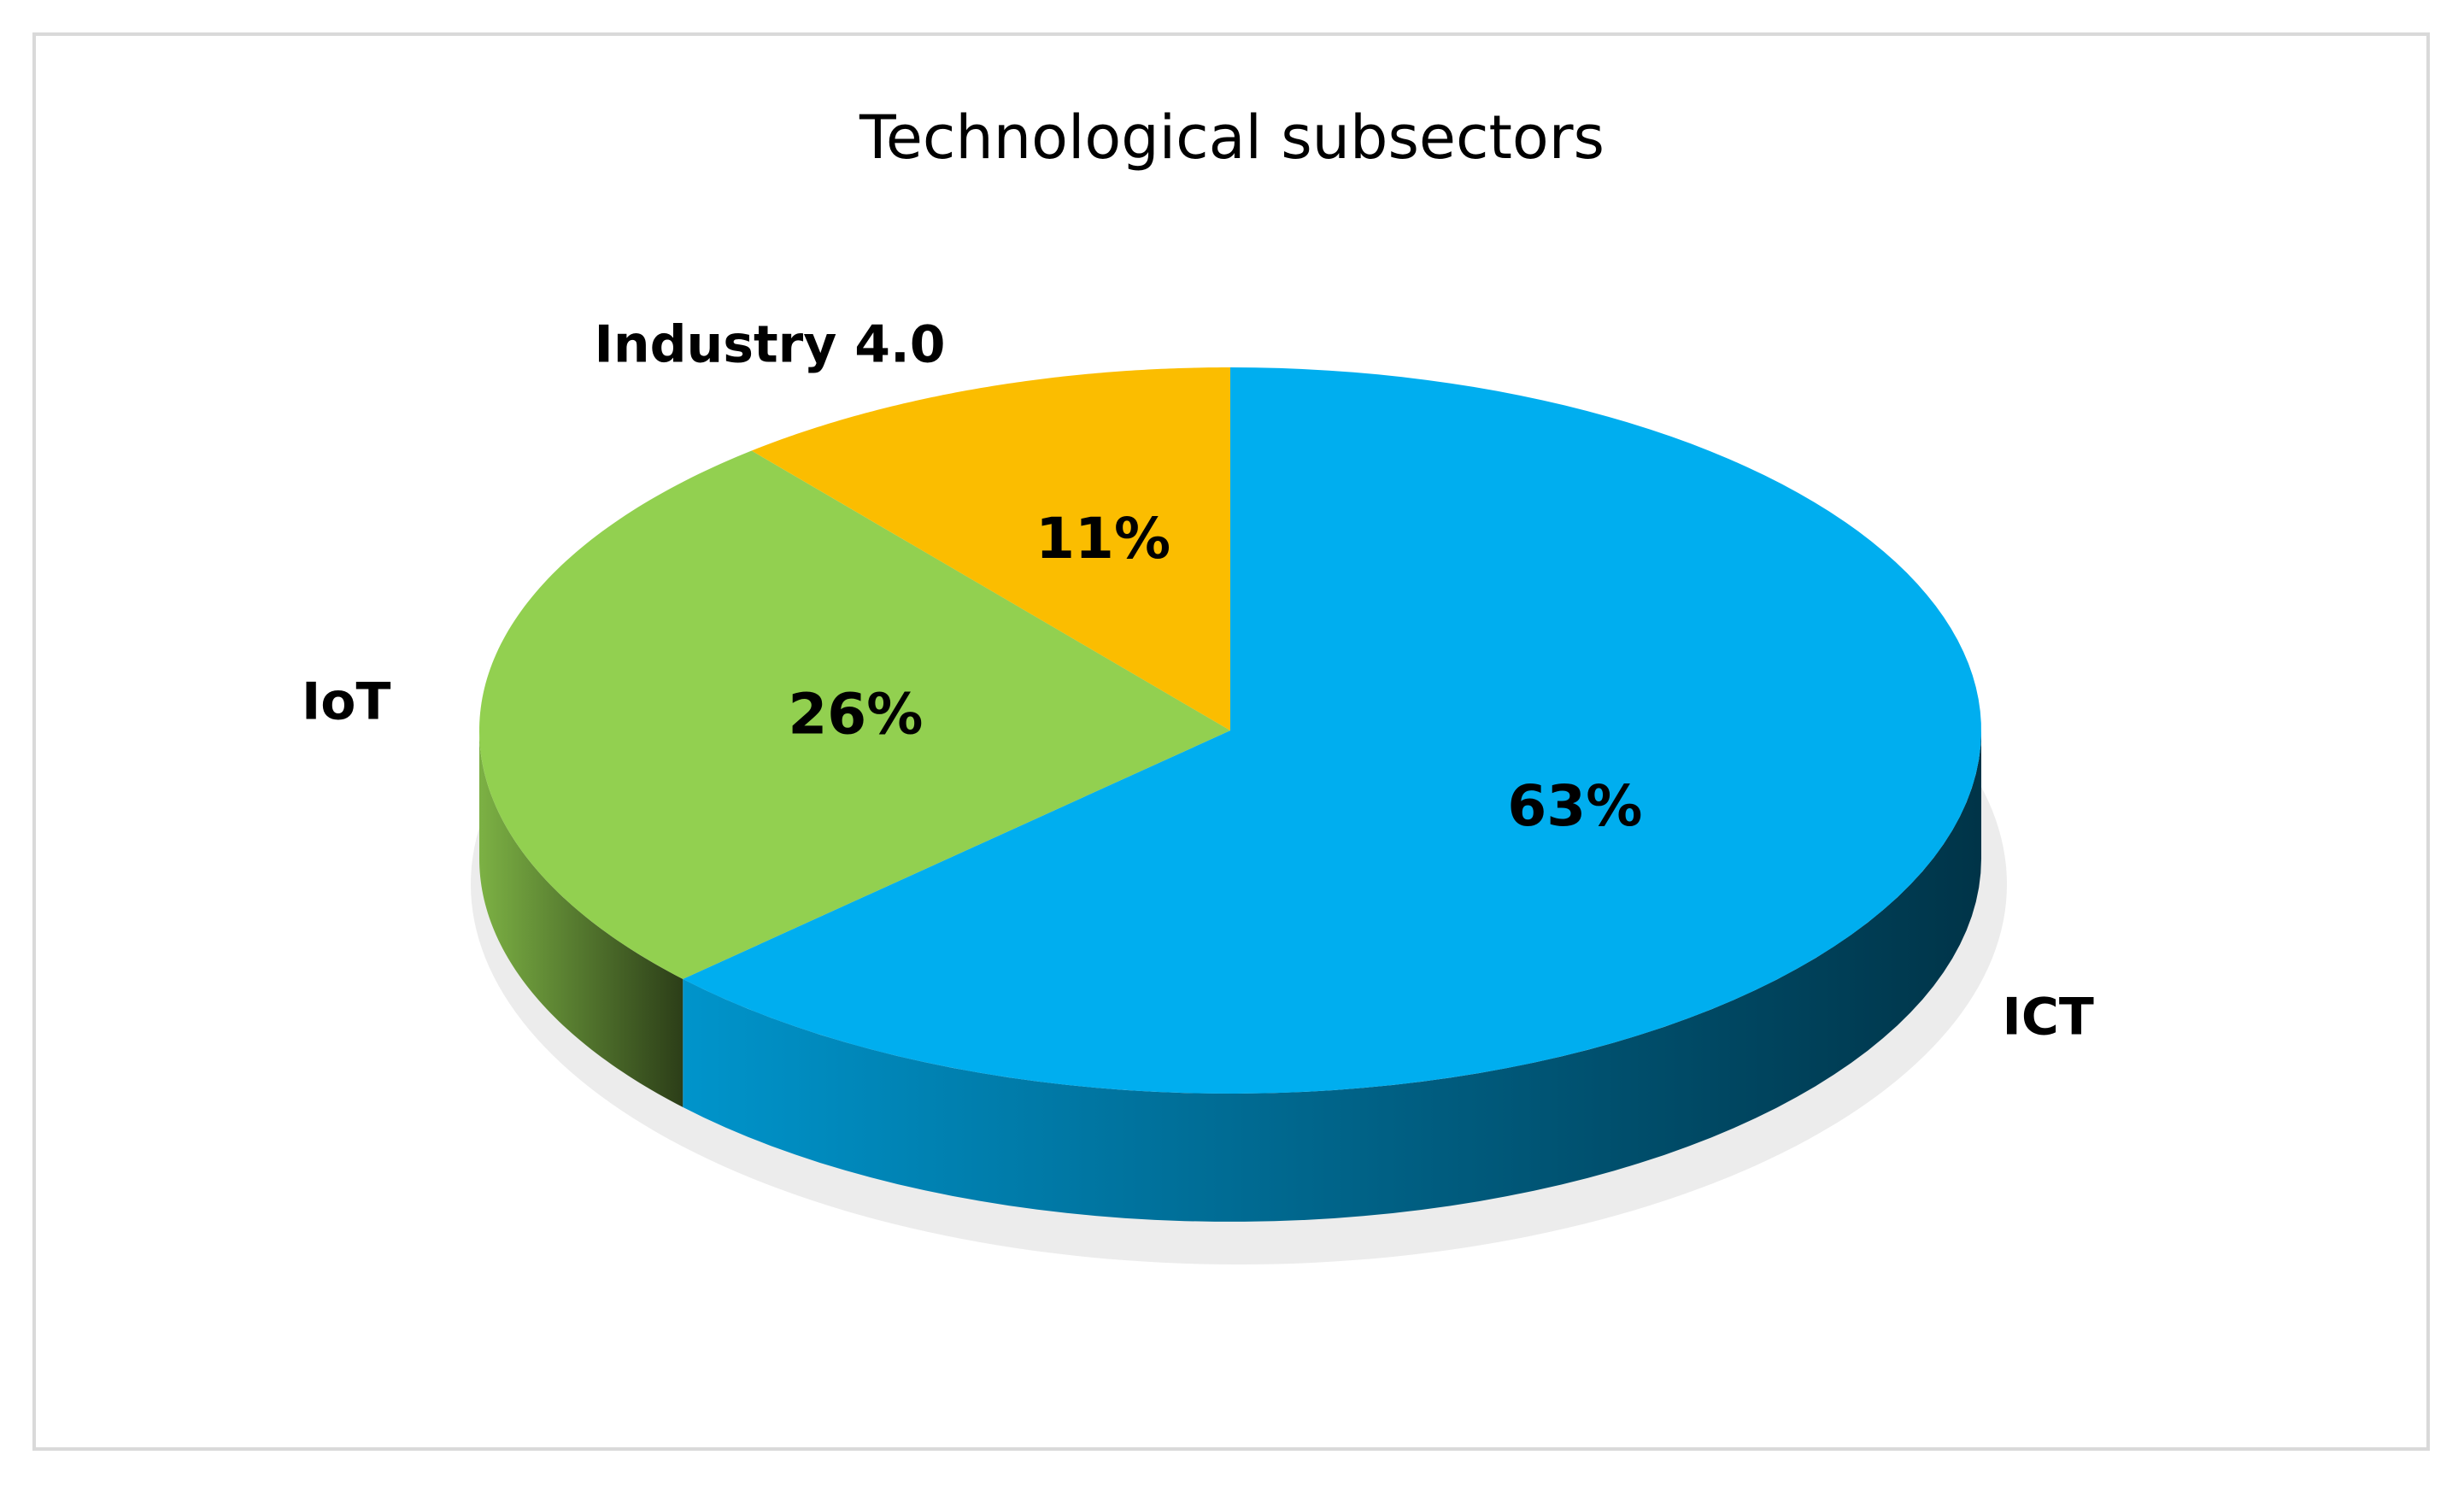 The width and height of the screenshot is (2464, 1496). I want to click on category-label: IoT, so click(346, 702).